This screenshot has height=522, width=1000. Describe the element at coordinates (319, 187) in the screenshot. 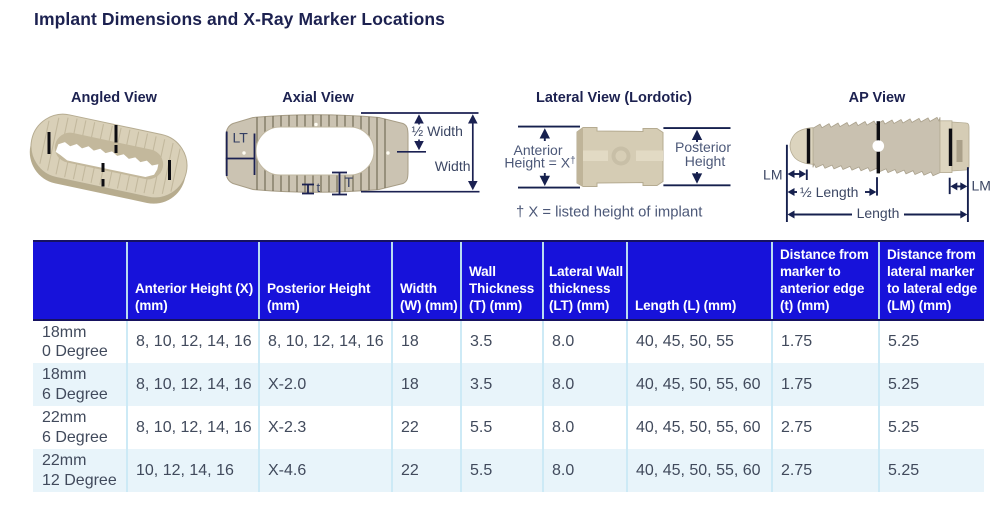

I see `svg-text: t` at that location.